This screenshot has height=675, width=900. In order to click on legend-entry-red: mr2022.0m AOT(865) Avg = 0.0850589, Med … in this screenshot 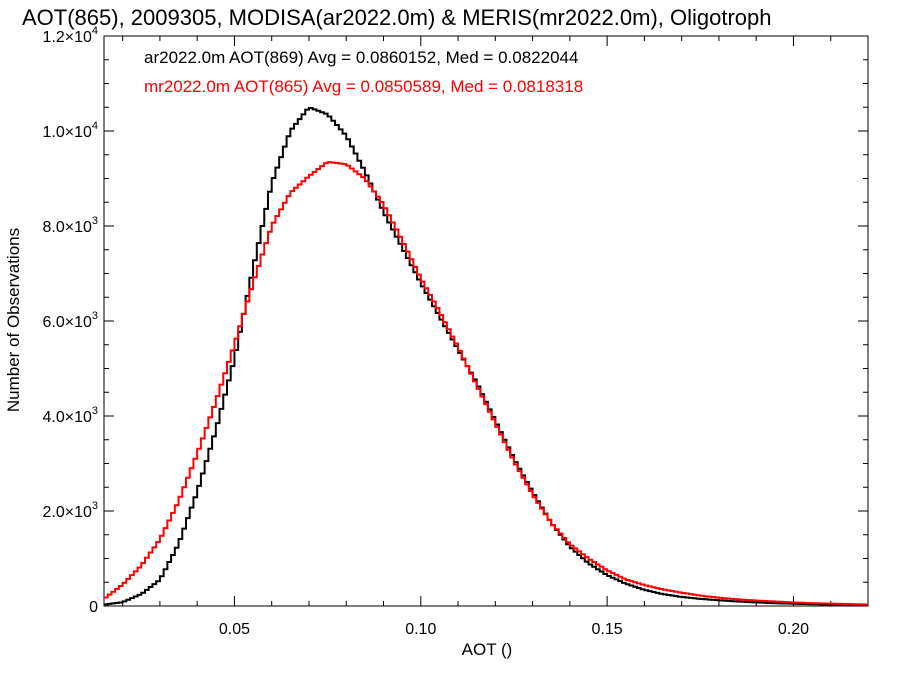, I will do `click(363, 86)`.